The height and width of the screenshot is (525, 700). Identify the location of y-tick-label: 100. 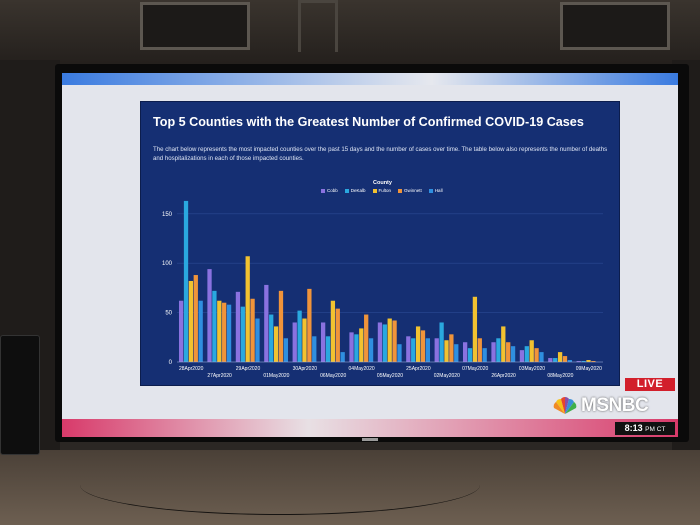
(167, 264).